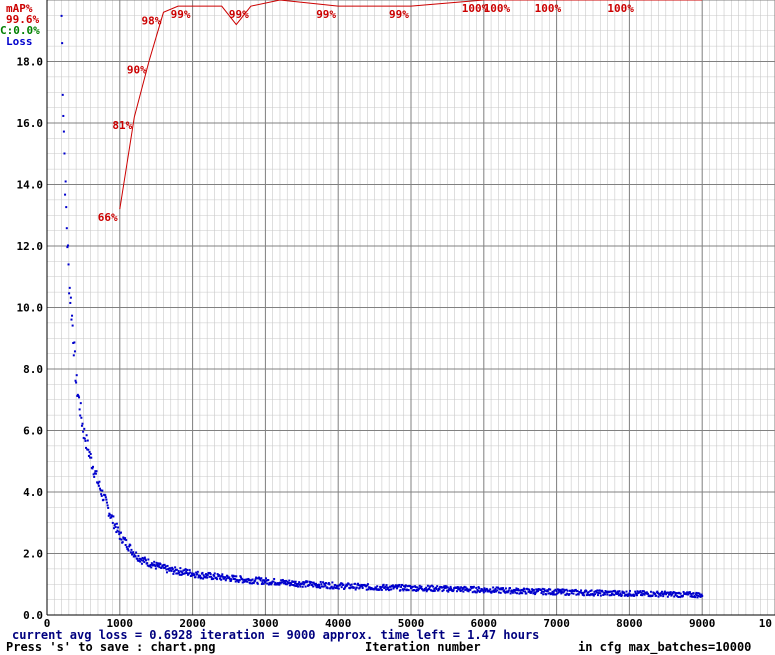  I want to click on y-tick-label: 0.0, so click(33, 615).